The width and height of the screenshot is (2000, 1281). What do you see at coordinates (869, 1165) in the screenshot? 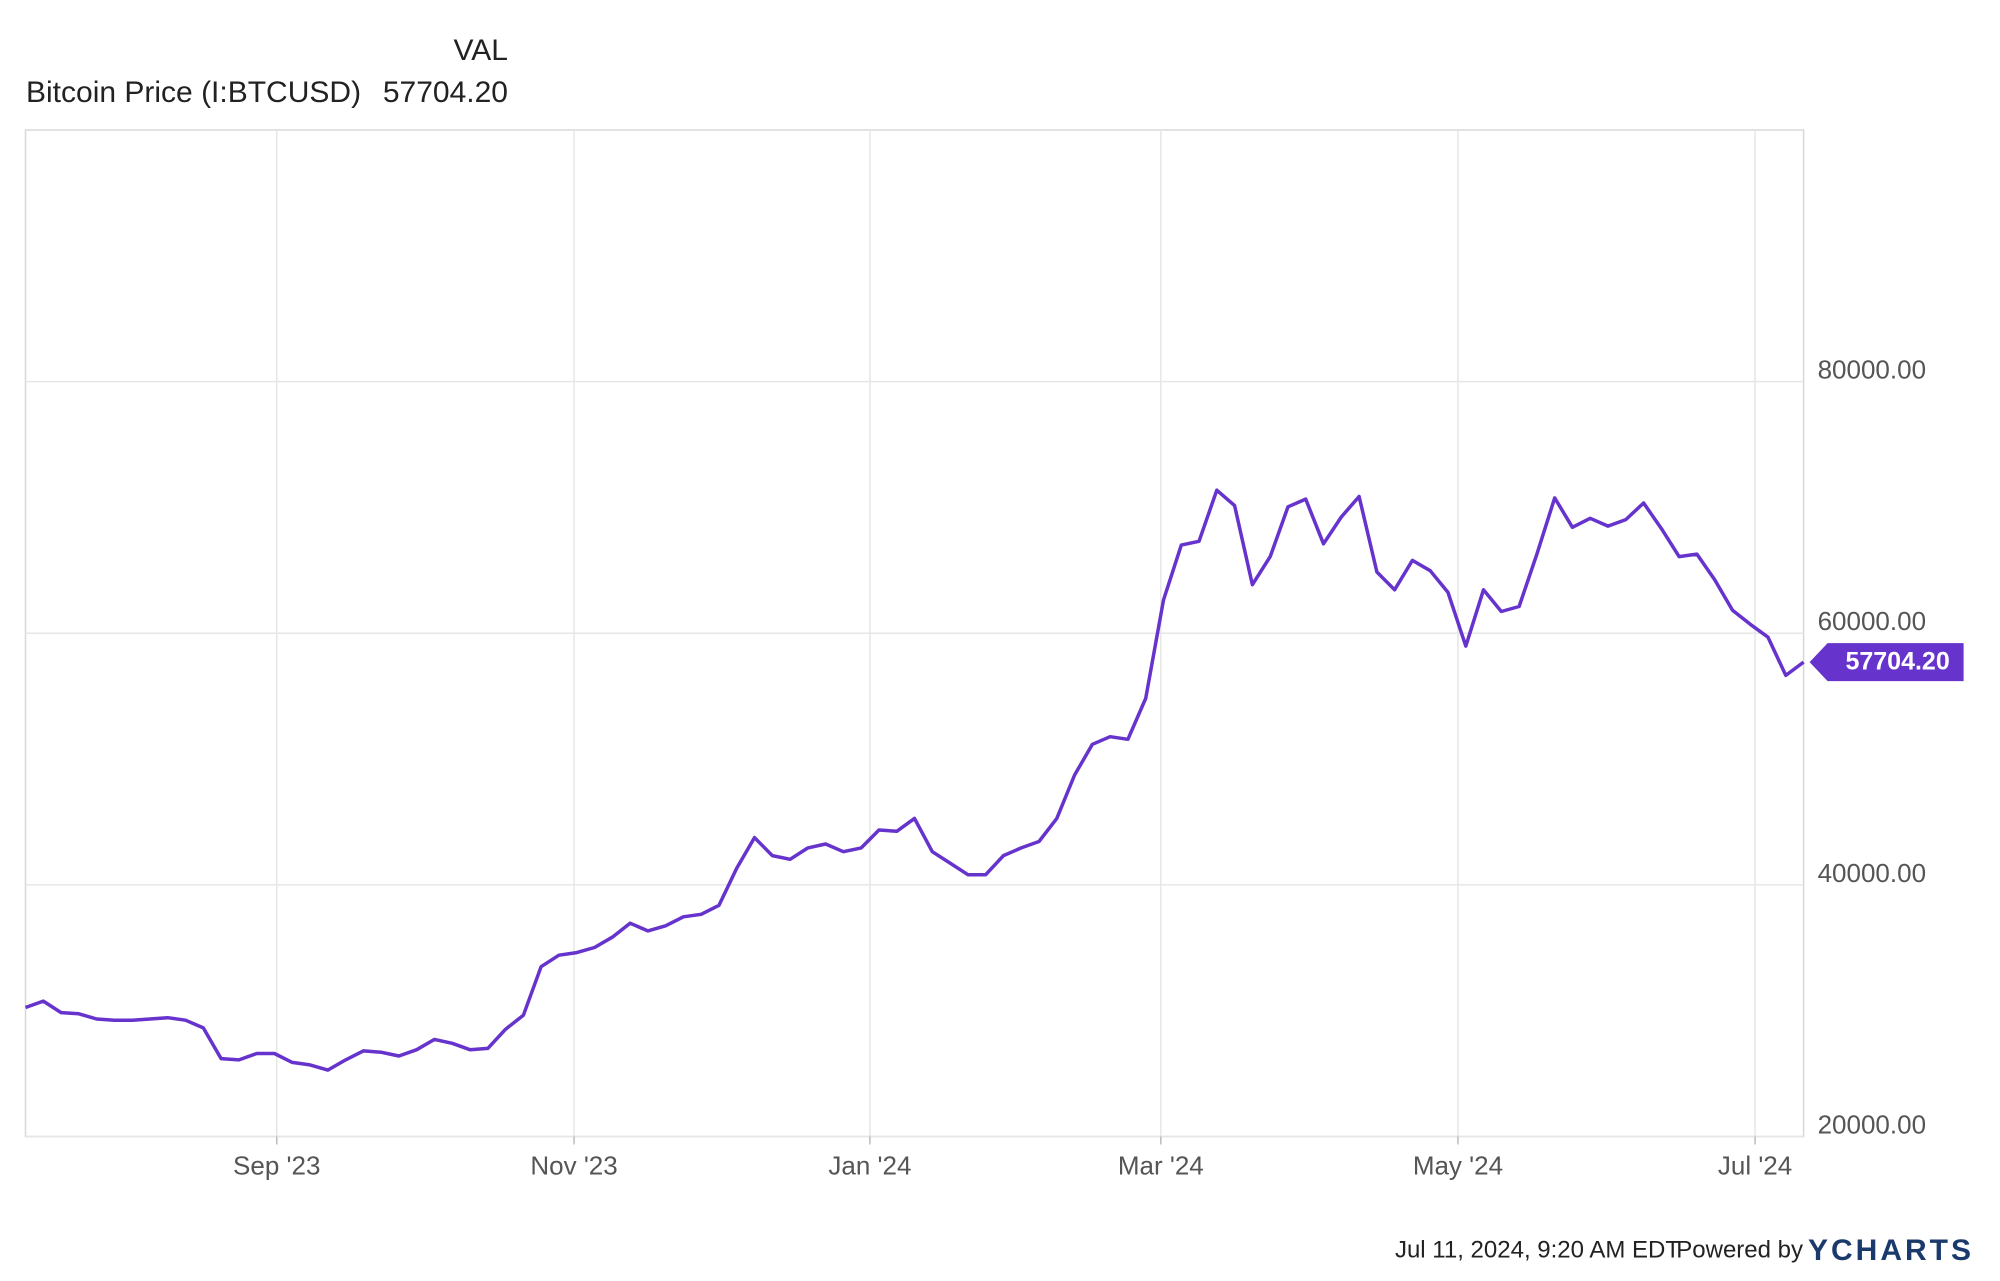
I see `x-tick-label: Jan '24` at bounding box center [869, 1165].